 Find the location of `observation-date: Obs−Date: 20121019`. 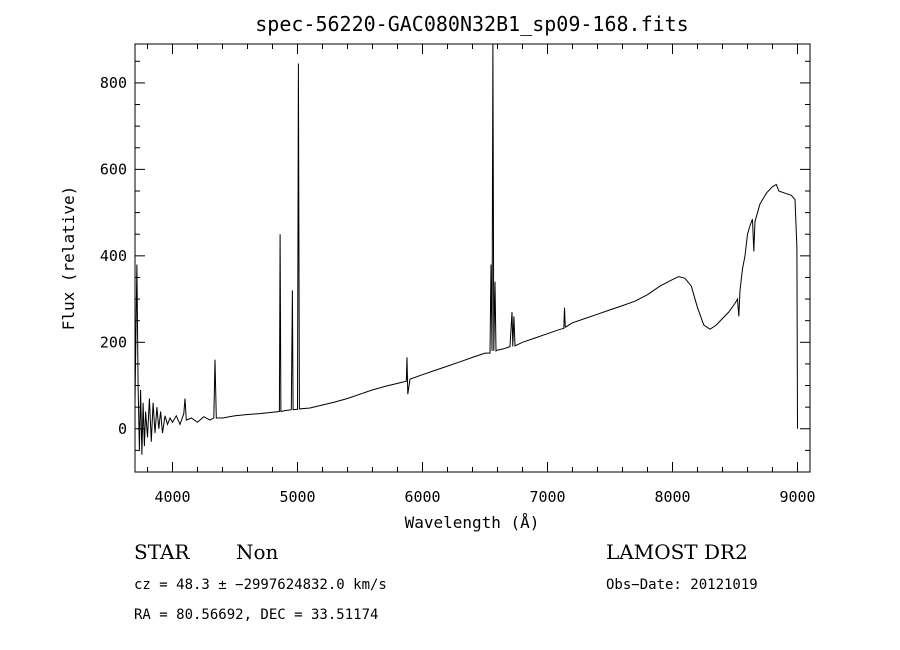

observation-date: Obs−Date: 20121019 is located at coordinates (682, 585).